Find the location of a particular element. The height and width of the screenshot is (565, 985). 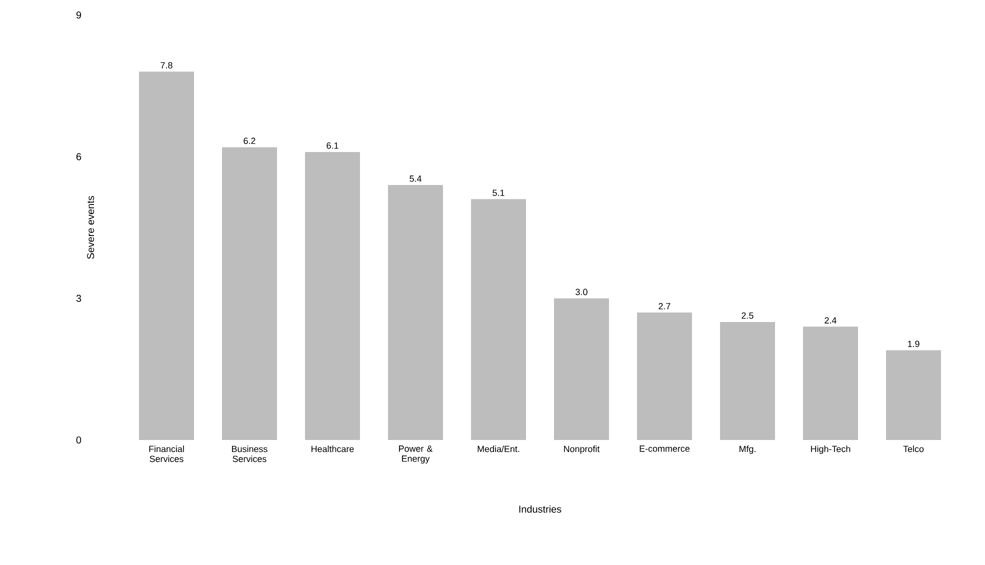

y-tick-label: 0 is located at coordinates (79, 440).